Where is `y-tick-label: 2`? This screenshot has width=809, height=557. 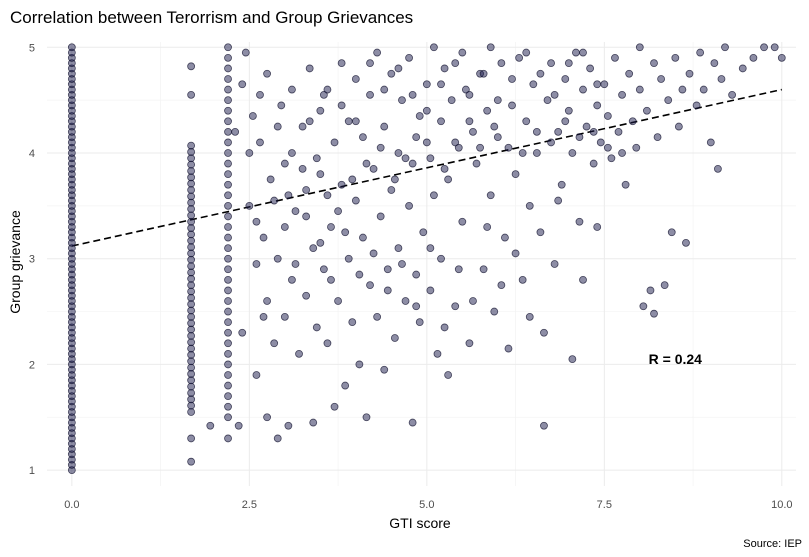 y-tick-label: 2 is located at coordinates (32, 365).